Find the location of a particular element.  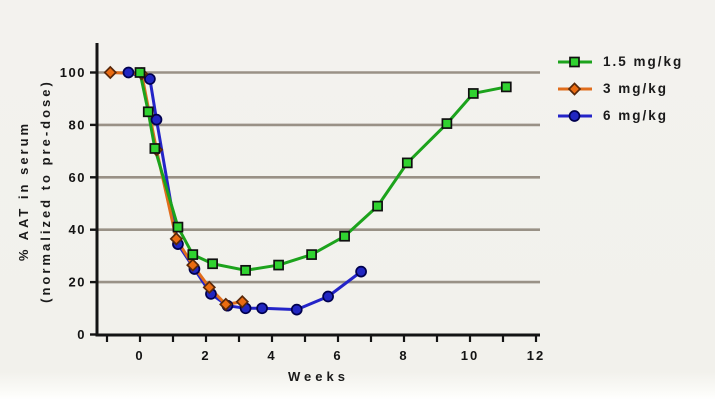

legend-square-icon is located at coordinates (575, 61).